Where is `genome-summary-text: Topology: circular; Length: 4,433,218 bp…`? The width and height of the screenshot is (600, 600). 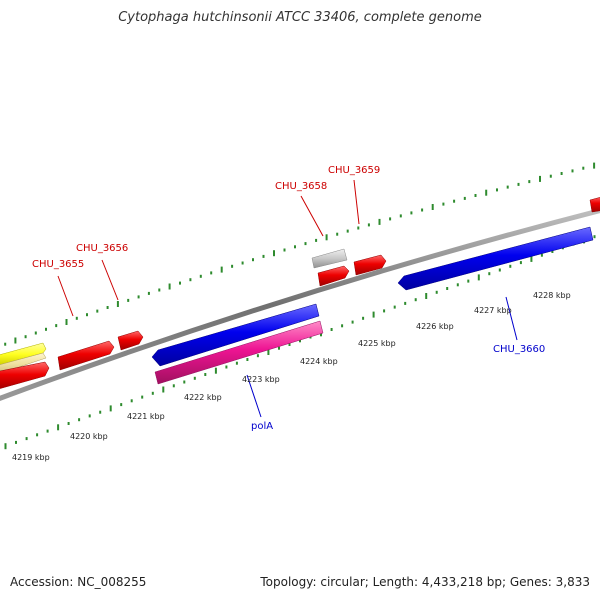
genome-summary-text: Topology: circular; Length: 4,433,218 bp… is located at coordinates (425, 582).